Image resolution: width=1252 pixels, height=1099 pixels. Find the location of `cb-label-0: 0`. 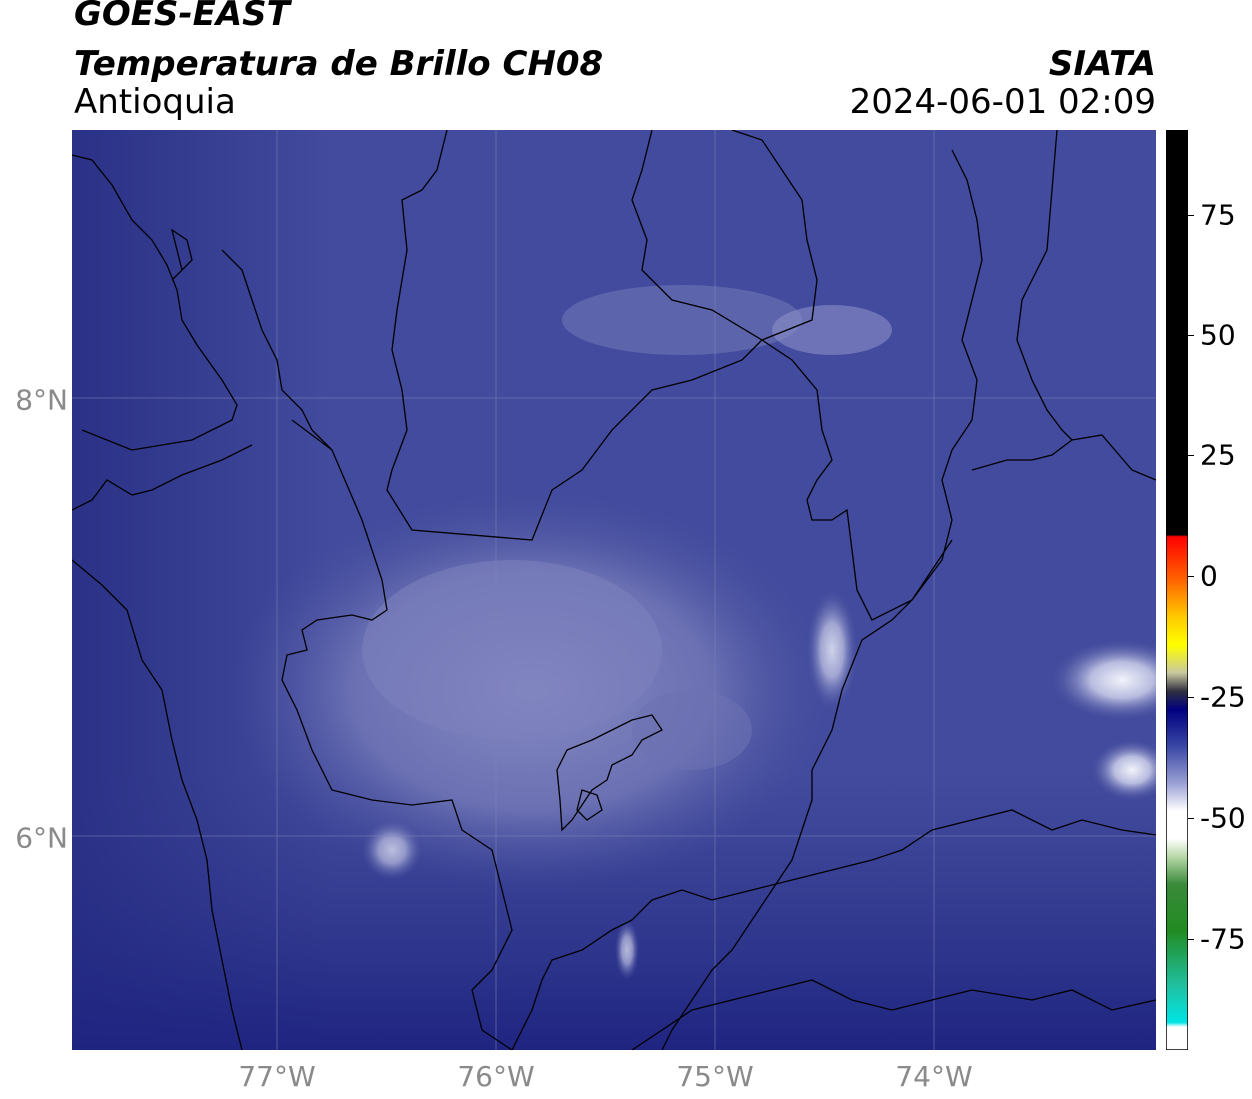

cb-label-0: 0 is located at coordinates (1209, 576).